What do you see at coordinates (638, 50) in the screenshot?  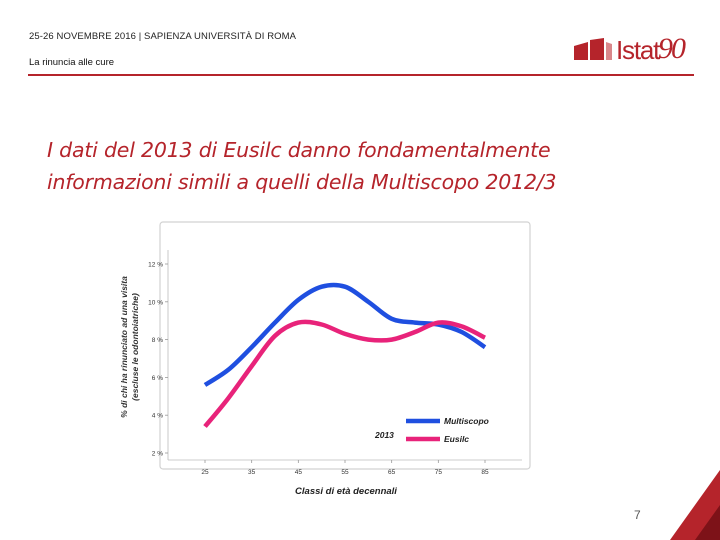 I see `istat-logo-word: Istat` at bounding box center [638, 50].